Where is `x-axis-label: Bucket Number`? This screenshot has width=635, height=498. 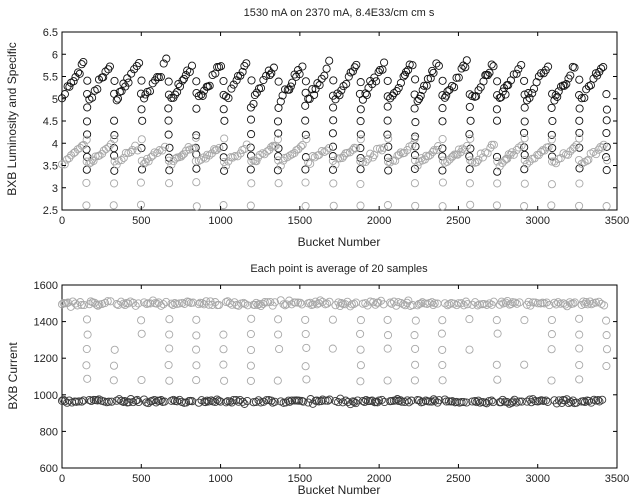
x-axis-label: Bucket Number is located at coordinates (339, 490).